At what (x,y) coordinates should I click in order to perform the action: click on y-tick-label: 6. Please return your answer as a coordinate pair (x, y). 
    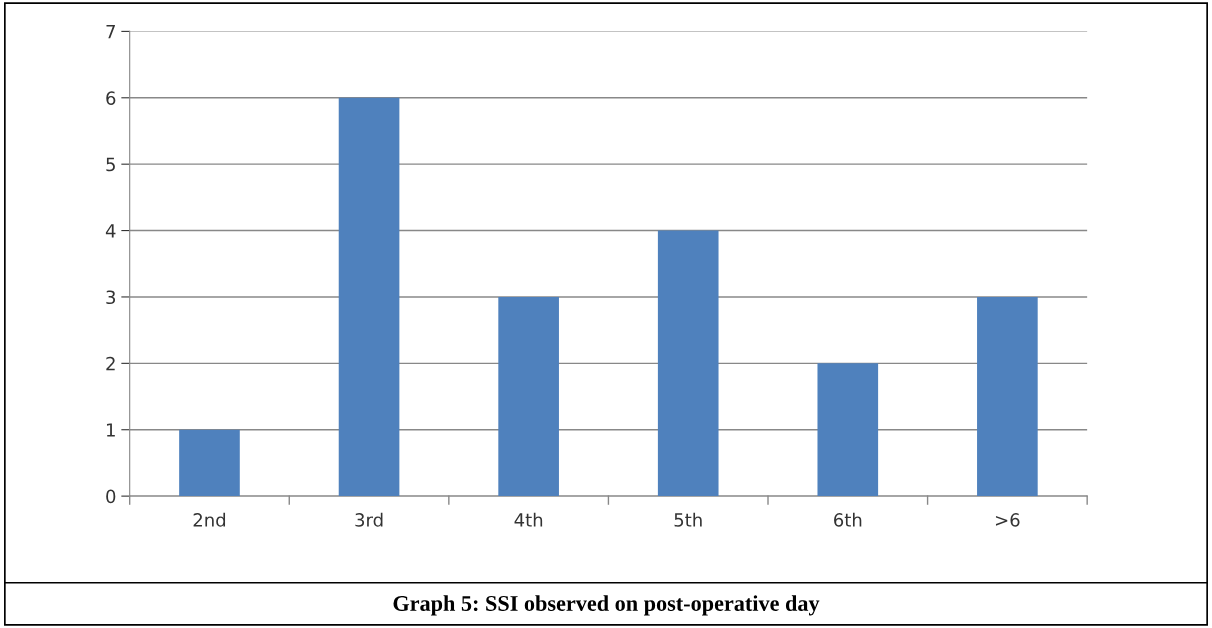
    Looking at the image, I should click on (111, 98).